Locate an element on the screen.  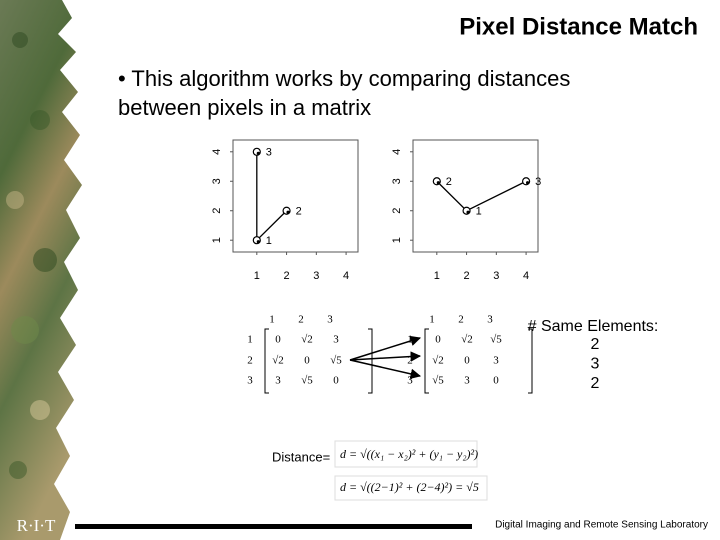
slide-title: Pixel Distance Match is located at coordinates (578, 26).